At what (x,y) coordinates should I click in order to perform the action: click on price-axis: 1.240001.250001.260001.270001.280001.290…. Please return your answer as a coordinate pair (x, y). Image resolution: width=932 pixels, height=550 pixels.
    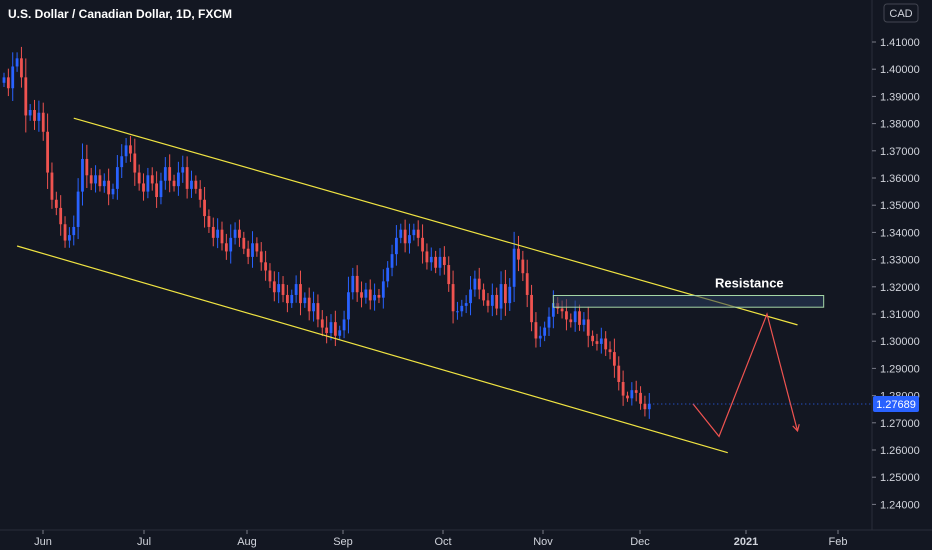
    Looking at the image, I should click on (896, 274).